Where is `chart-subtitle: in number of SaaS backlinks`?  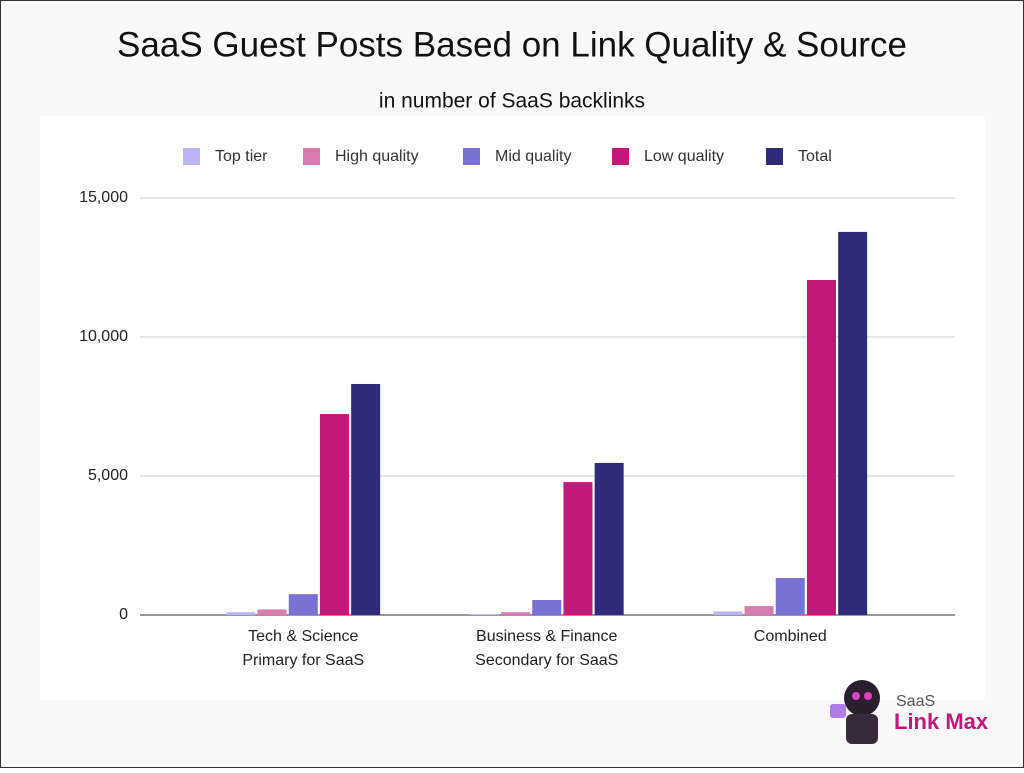 chart-subtitle: in number of SaaS backlinks is located at coordinates (512, 101).